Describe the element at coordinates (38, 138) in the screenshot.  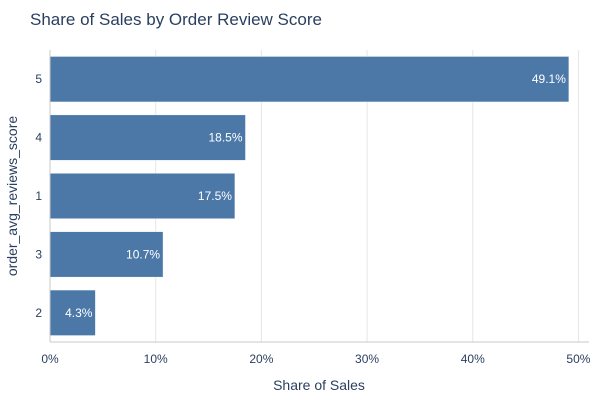
I see `y-tick-label: 4` at that location.